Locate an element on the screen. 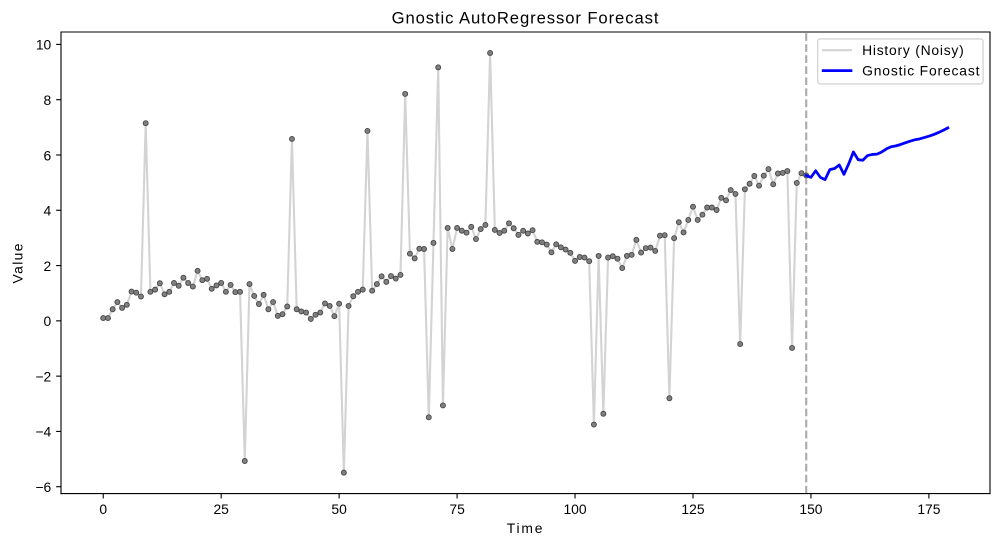 The height and width of the screenshot is (552, 999). svg-text: 4 is located at coordinates (48, 211).